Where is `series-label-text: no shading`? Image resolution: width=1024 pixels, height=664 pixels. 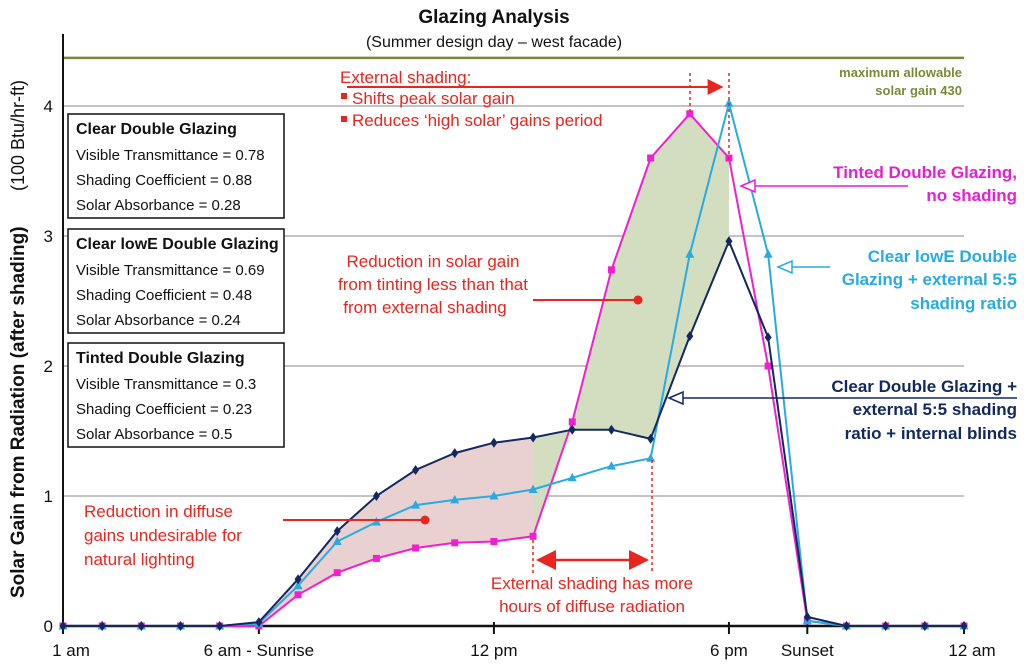 series-label-text: no shading is located at coordinates (971, 195).